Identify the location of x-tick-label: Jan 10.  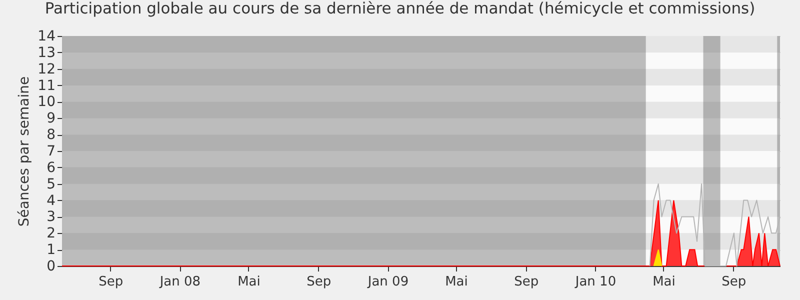
(595, 282).